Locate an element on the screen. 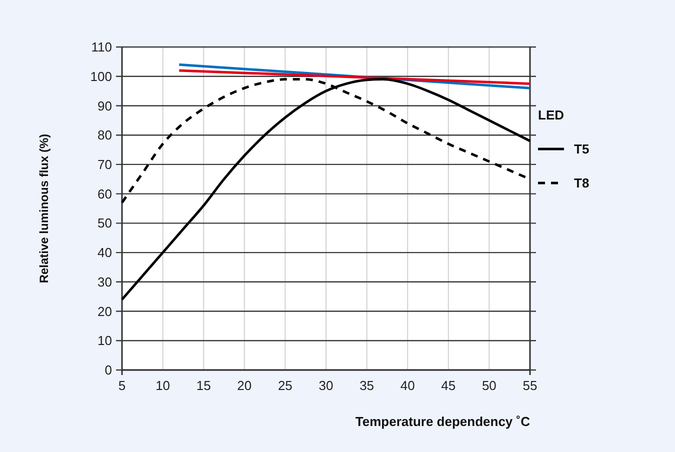 The image size is (675, 452). x-tick-label: 35 is located at coordinates (367, 385).